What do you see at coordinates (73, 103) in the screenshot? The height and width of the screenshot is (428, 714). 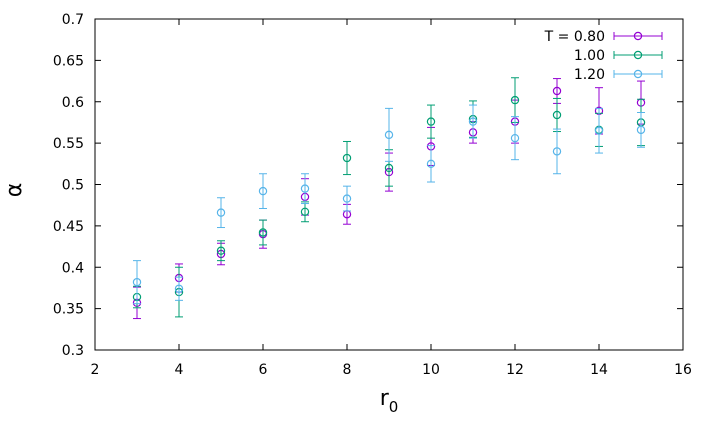 I see `y-tick-label: 0.6` at bounding box center [73, 103].